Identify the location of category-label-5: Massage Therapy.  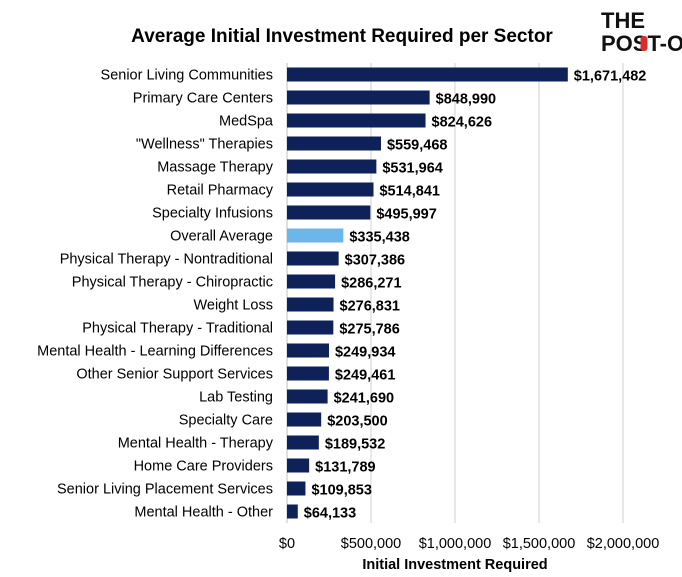
(215, 168).